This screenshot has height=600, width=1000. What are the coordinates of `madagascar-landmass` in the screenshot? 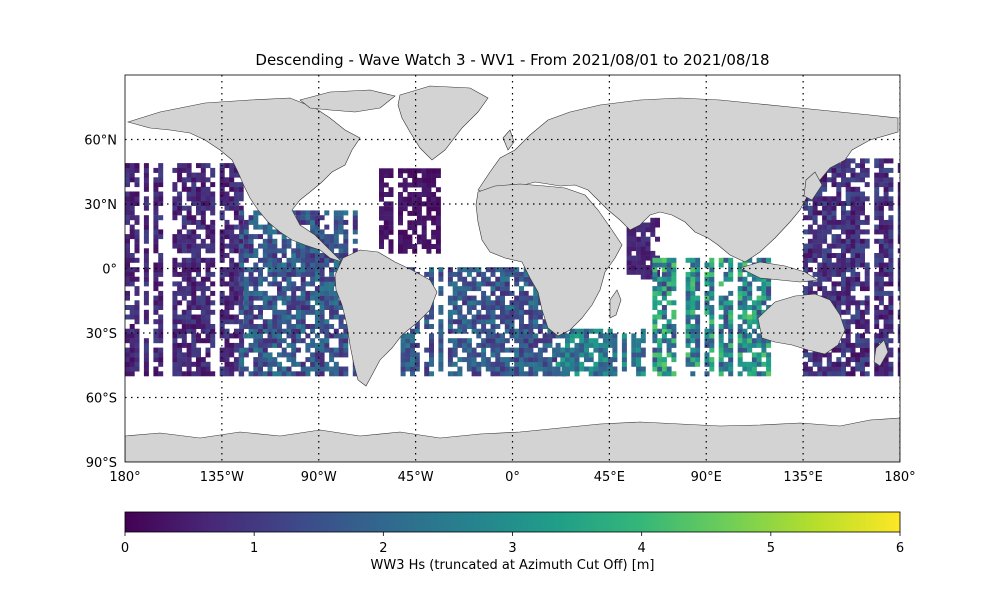 It's located at (615, 304).